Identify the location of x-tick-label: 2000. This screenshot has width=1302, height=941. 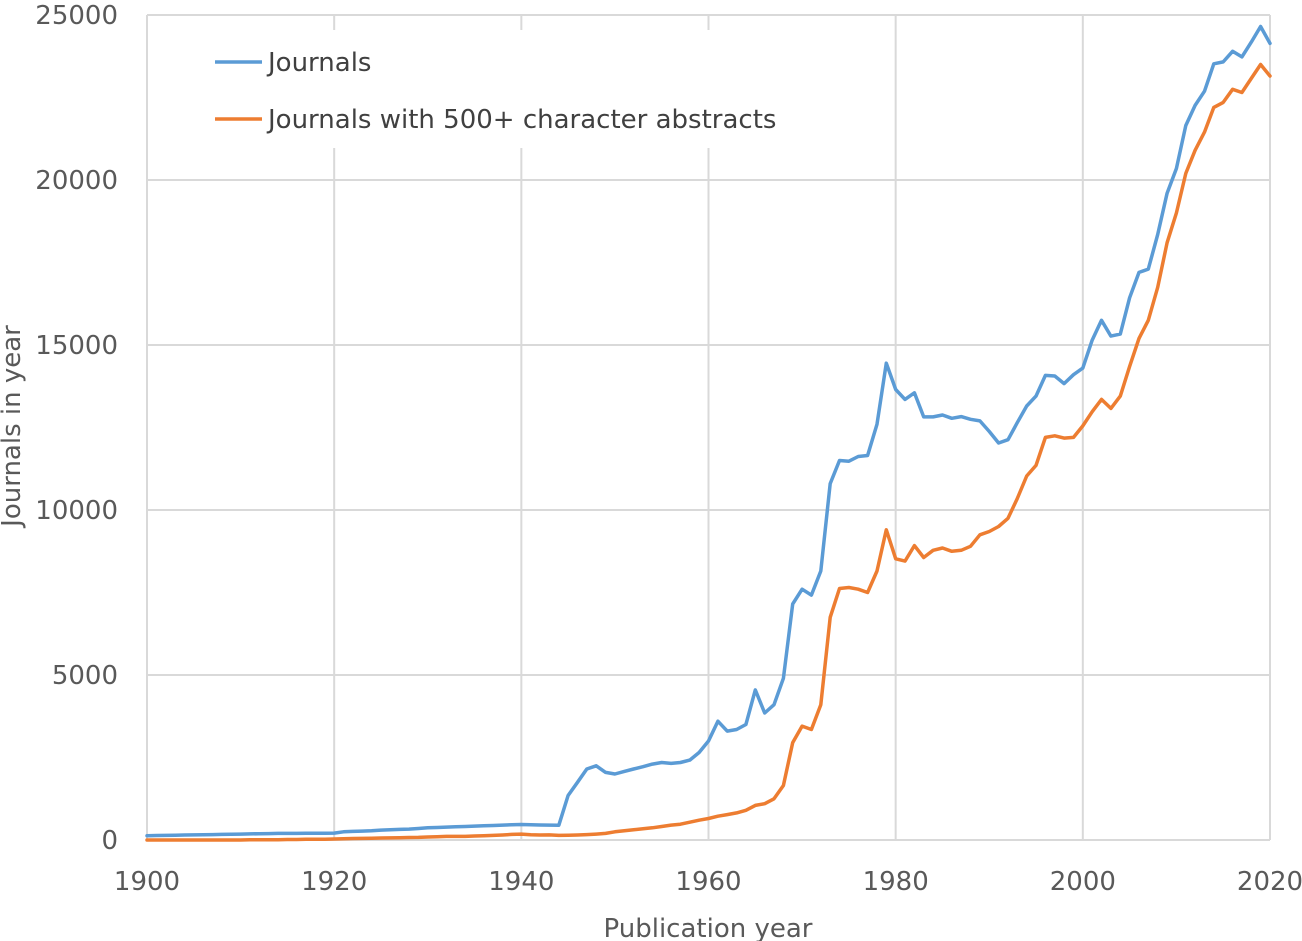
(1083, 882).